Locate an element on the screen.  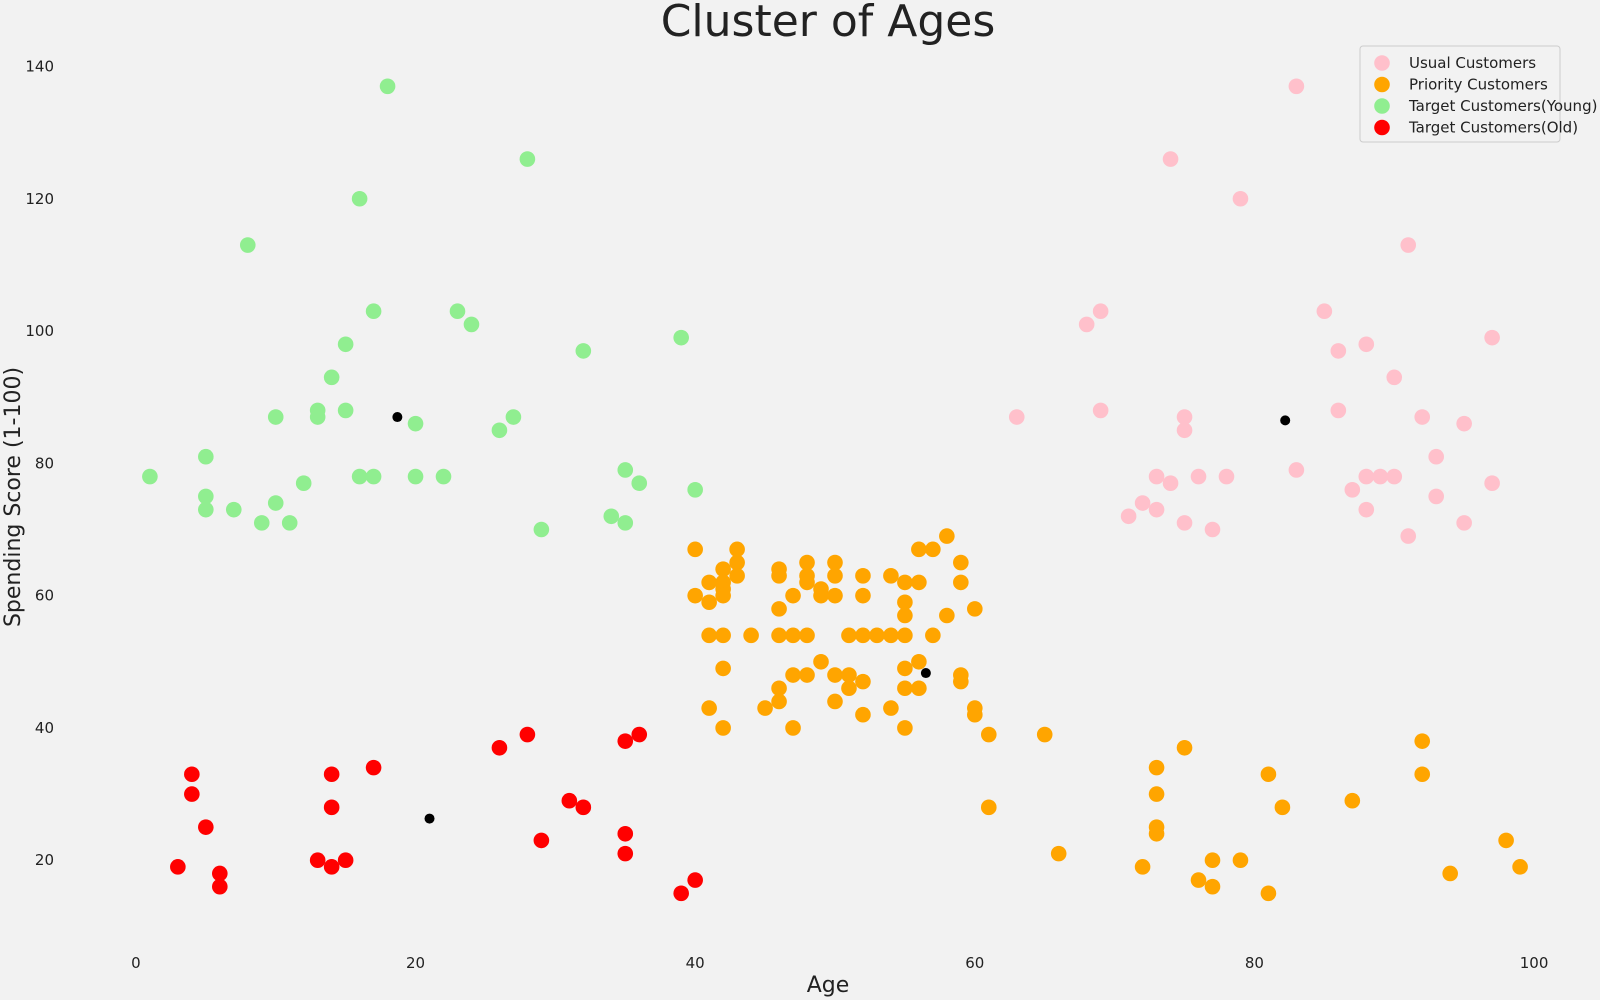
chart-title: Cluster of Ages is located at coordinates (828, 23).